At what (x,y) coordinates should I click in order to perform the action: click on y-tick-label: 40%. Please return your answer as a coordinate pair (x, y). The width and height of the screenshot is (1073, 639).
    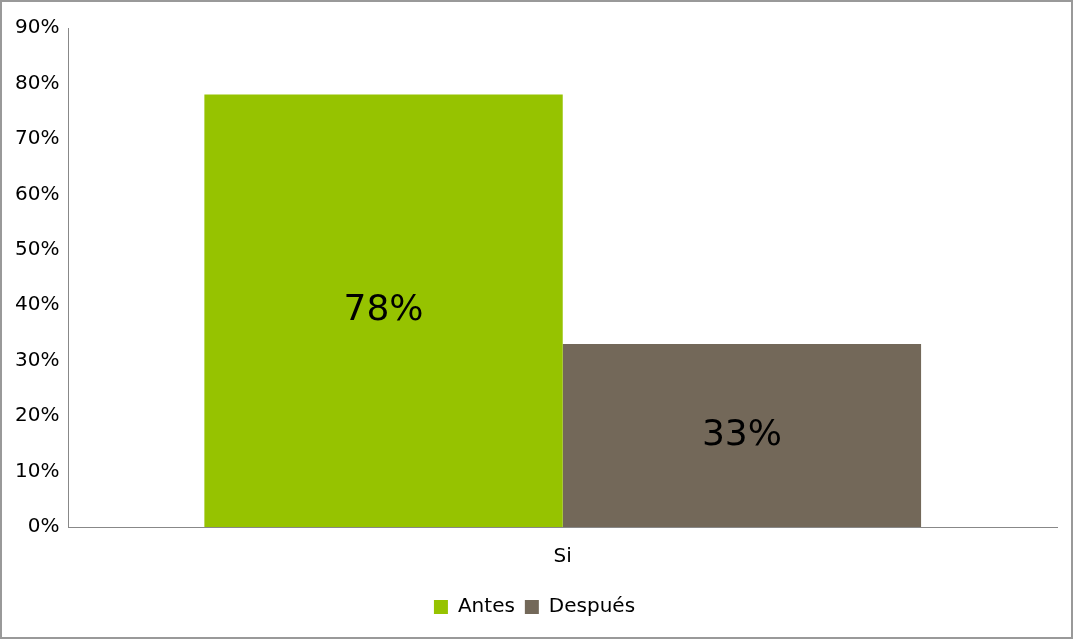
    Looking at the image, I should click on (37, 303).